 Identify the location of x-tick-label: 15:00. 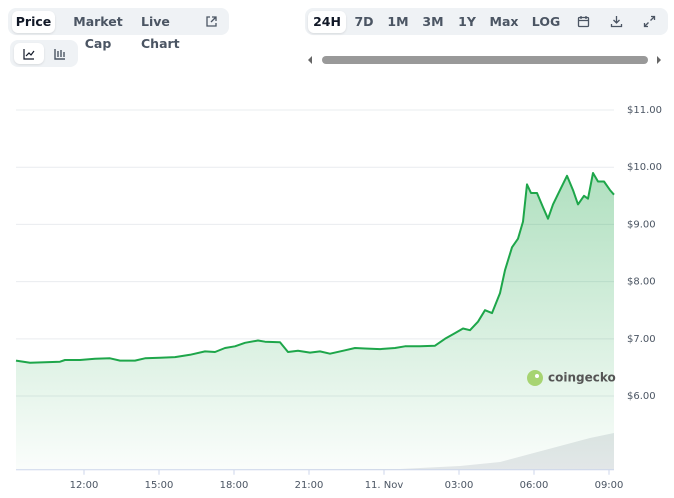
(159, 485).